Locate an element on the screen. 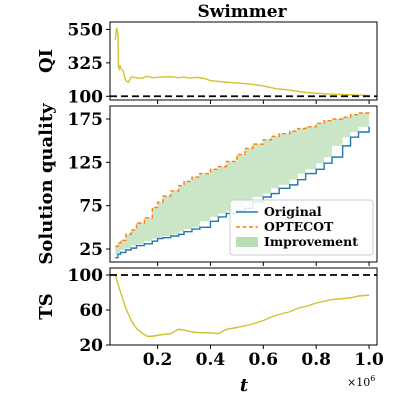 The image size is (400, 400). y-tick-label: 550 is located at coordinates (86, 30).